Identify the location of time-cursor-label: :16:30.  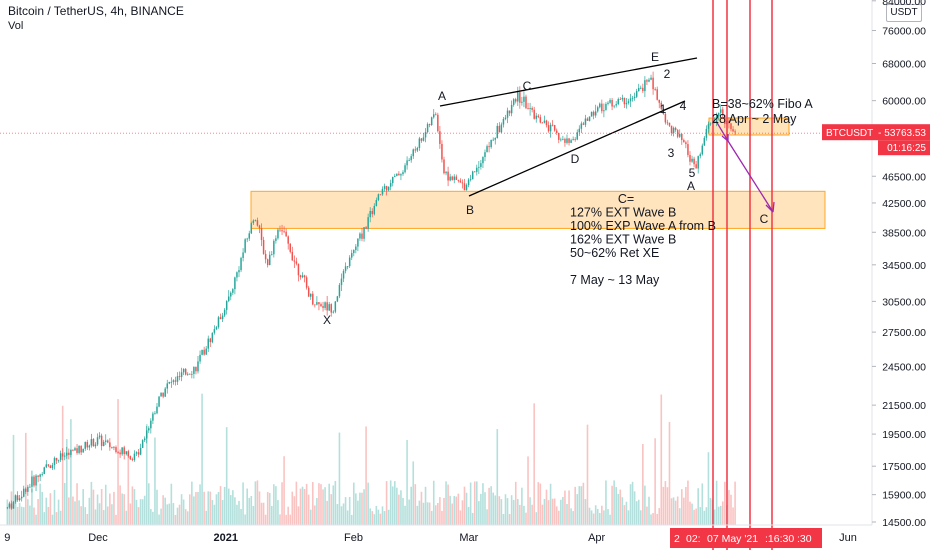
(779, 539).